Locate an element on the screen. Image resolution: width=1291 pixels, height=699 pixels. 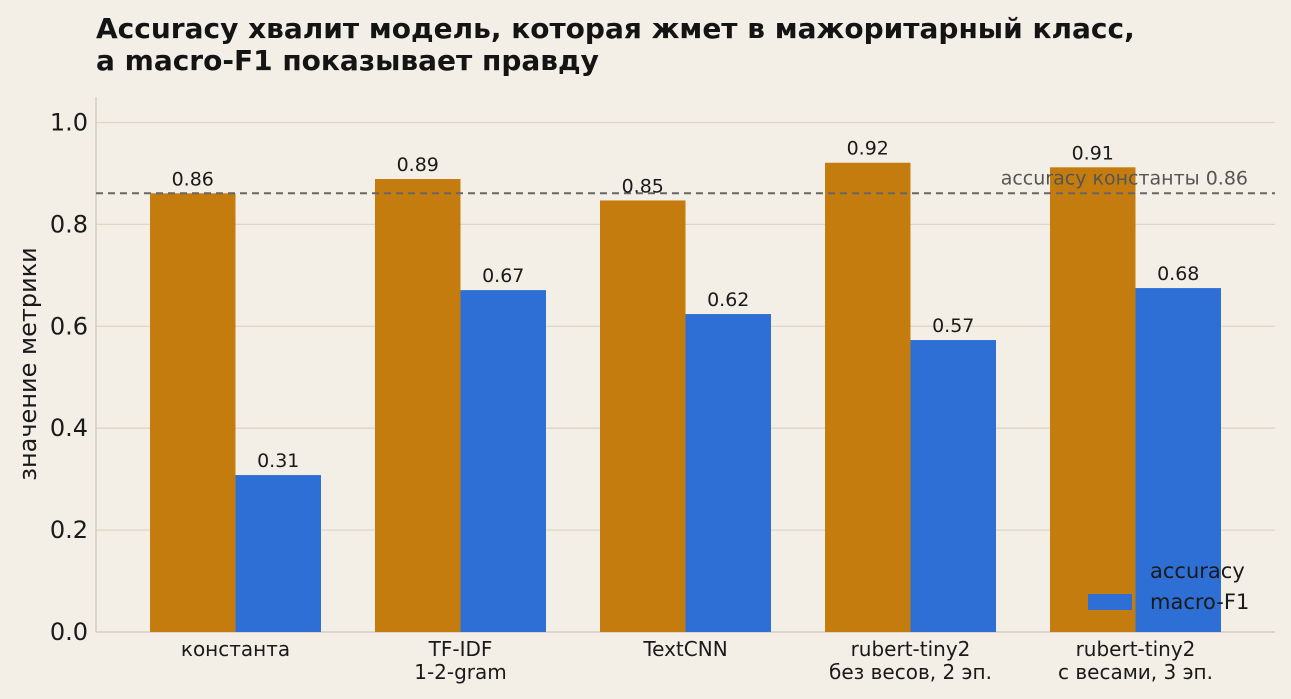
data-label: 0.86 is located at coordinates (193, 179).